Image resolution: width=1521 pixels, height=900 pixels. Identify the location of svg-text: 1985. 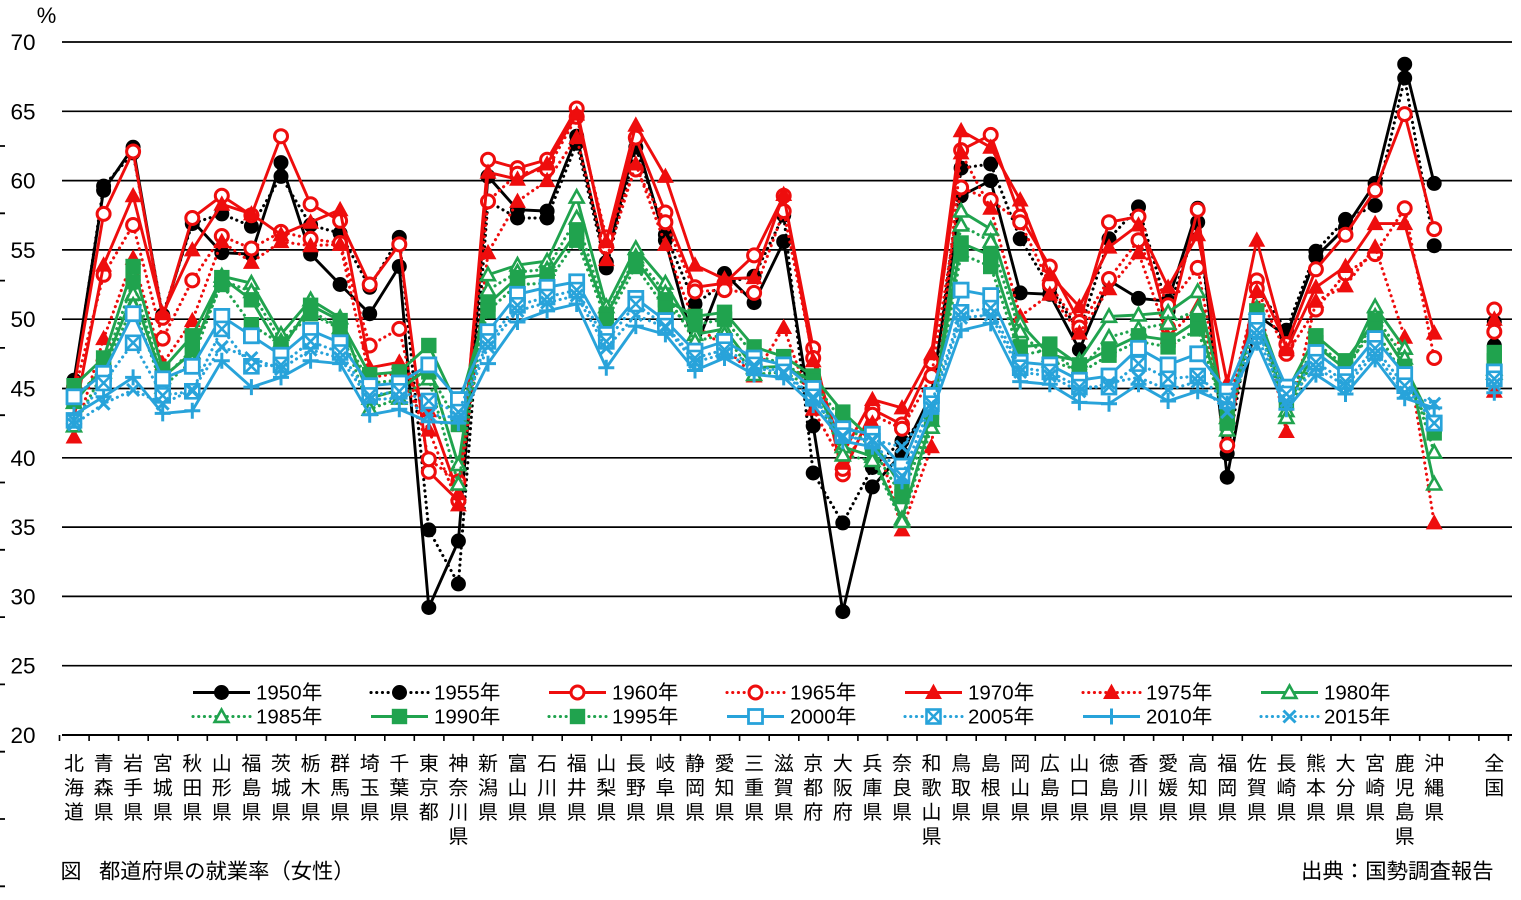
(279, 717).